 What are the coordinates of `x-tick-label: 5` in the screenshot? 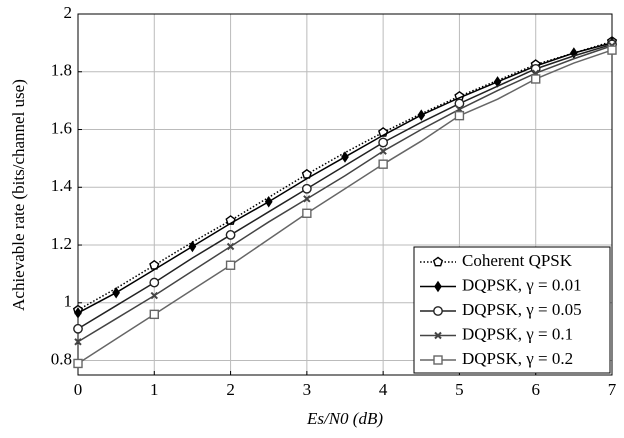 It's located at (459, 389).